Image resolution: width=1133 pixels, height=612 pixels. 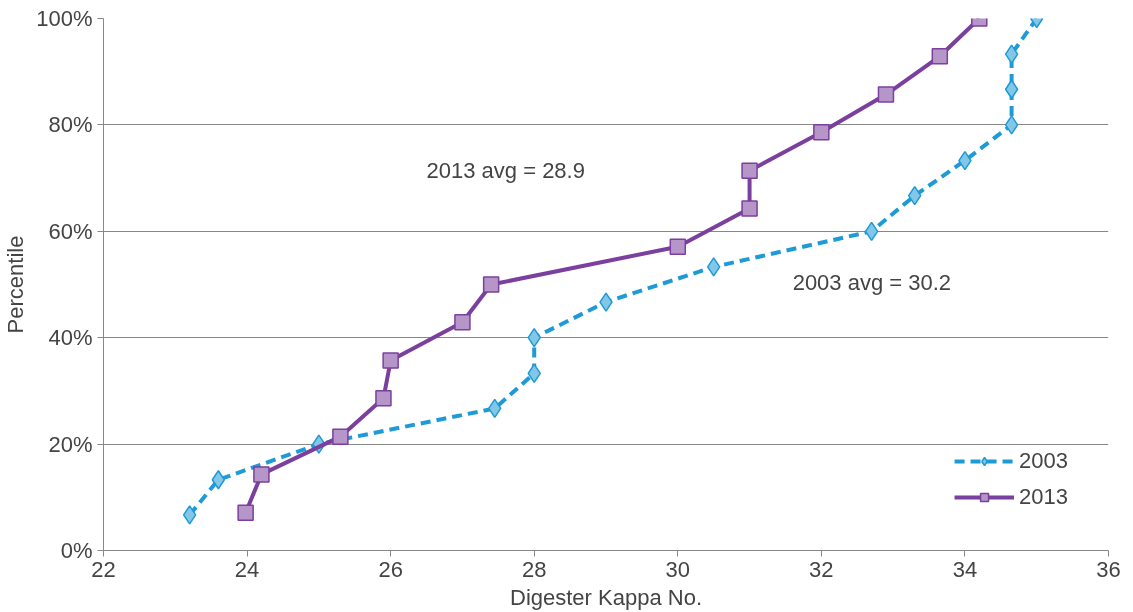 What do you see at coordinates (505, 171) in the screenshot?
I see `annotation: 2013 avg = 28.9` at bounding box center [505, 171].